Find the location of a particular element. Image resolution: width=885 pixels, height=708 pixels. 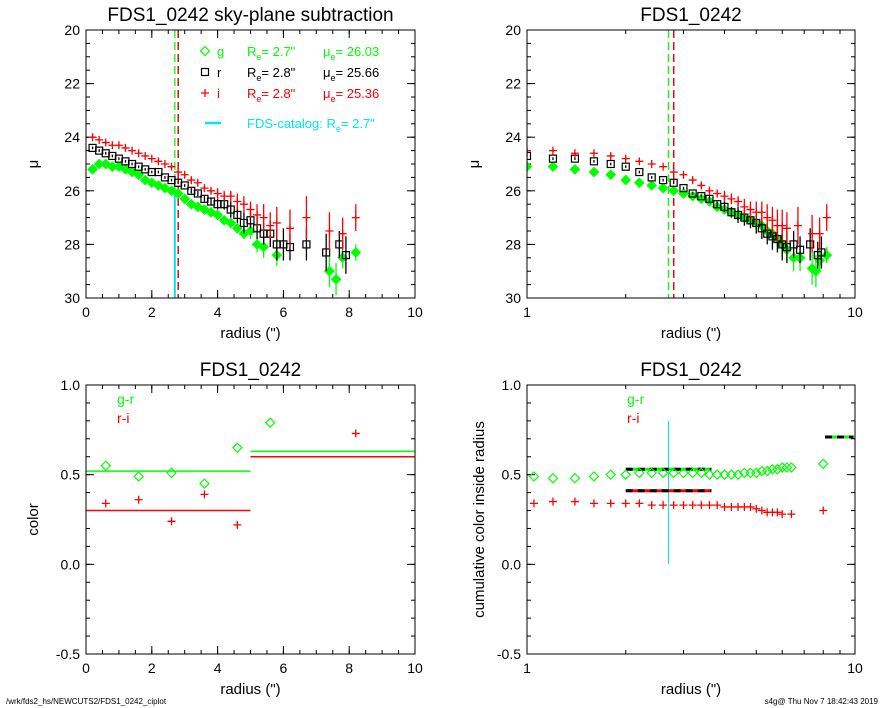

series-g-r is located at coordinates (678, 471).